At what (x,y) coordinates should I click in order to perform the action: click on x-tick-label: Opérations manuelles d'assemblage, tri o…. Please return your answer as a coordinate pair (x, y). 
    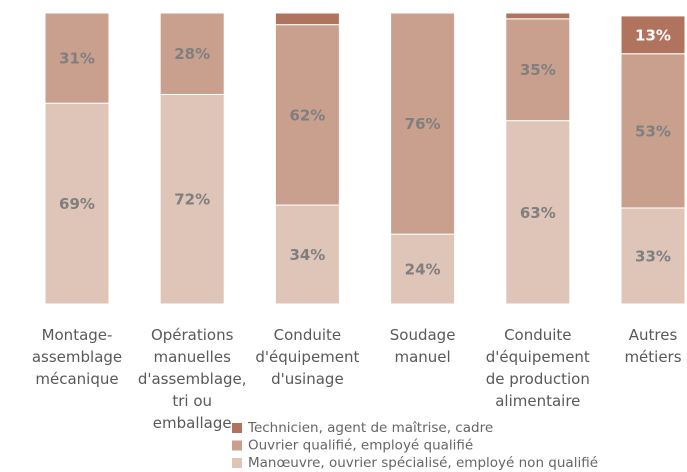
    Looking at the image, I should click on (192, 379).